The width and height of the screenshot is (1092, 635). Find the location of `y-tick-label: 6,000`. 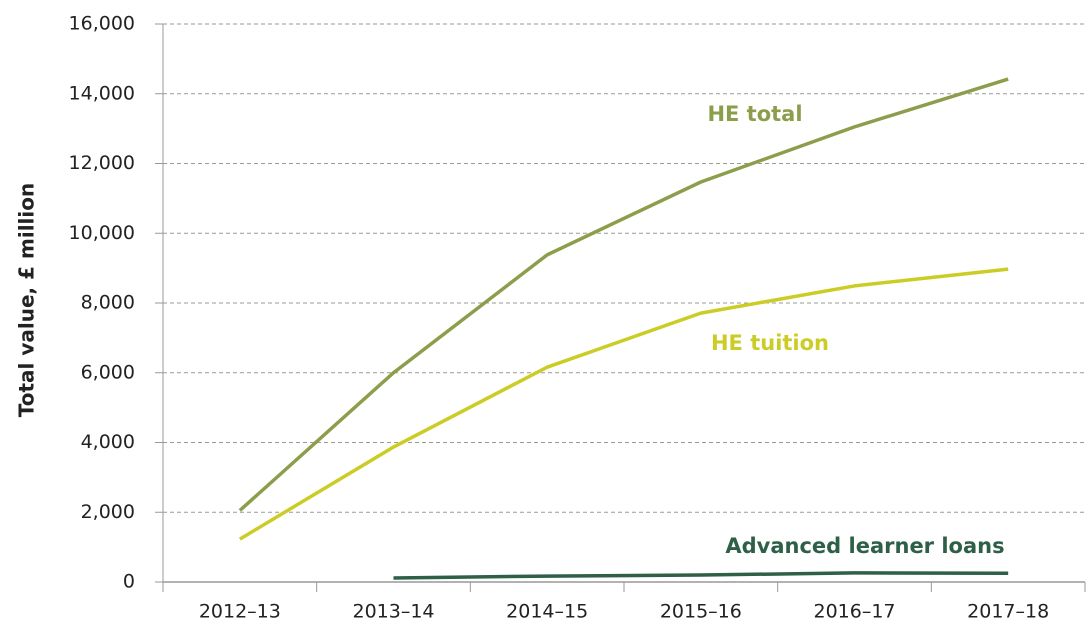

y-tick-label: 6,000 is located at coordinates (108, 372).